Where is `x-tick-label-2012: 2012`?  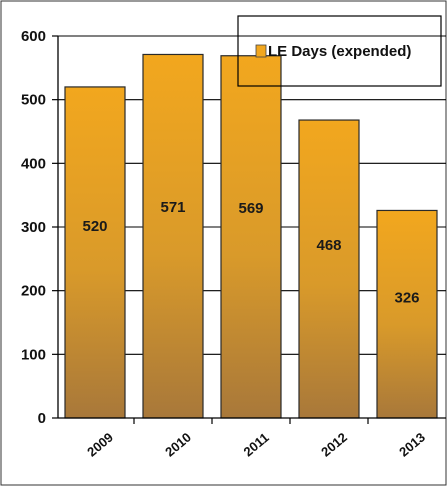 x-tick-label-2012: 2012 is located at coordinates (334, 445).